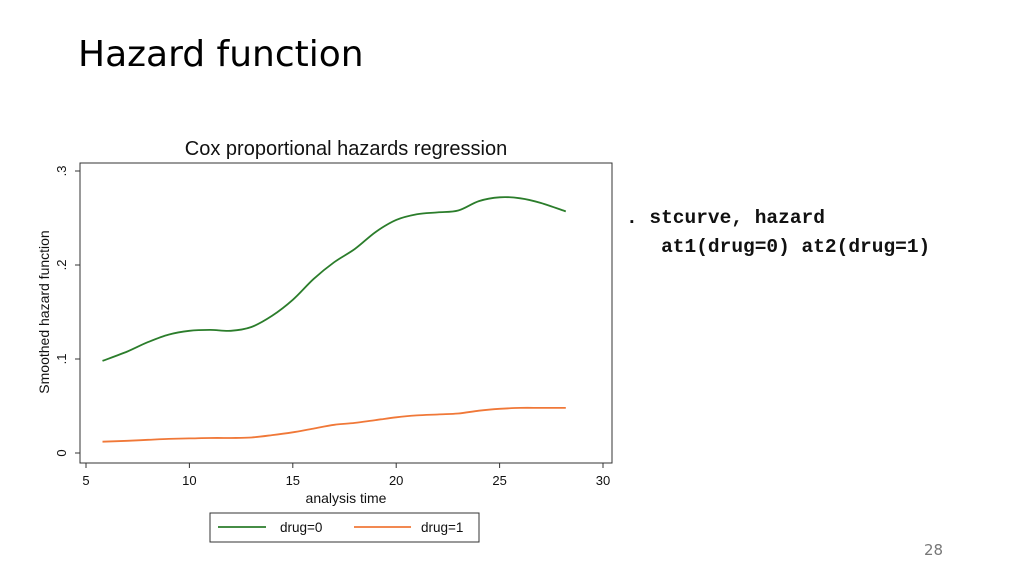 This screenshot has height=575, width=1024. I want to click on y-tick-label: .2, so click(61, 265).